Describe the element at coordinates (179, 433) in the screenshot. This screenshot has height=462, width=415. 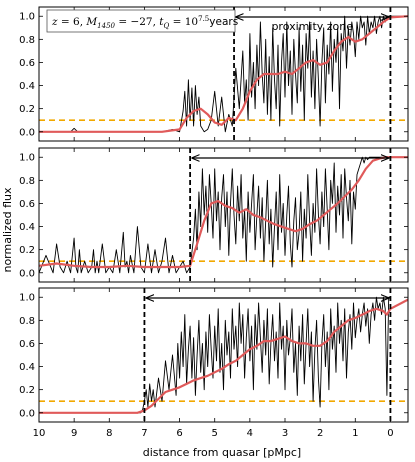
I see `x-tick-label: 6` at that location.